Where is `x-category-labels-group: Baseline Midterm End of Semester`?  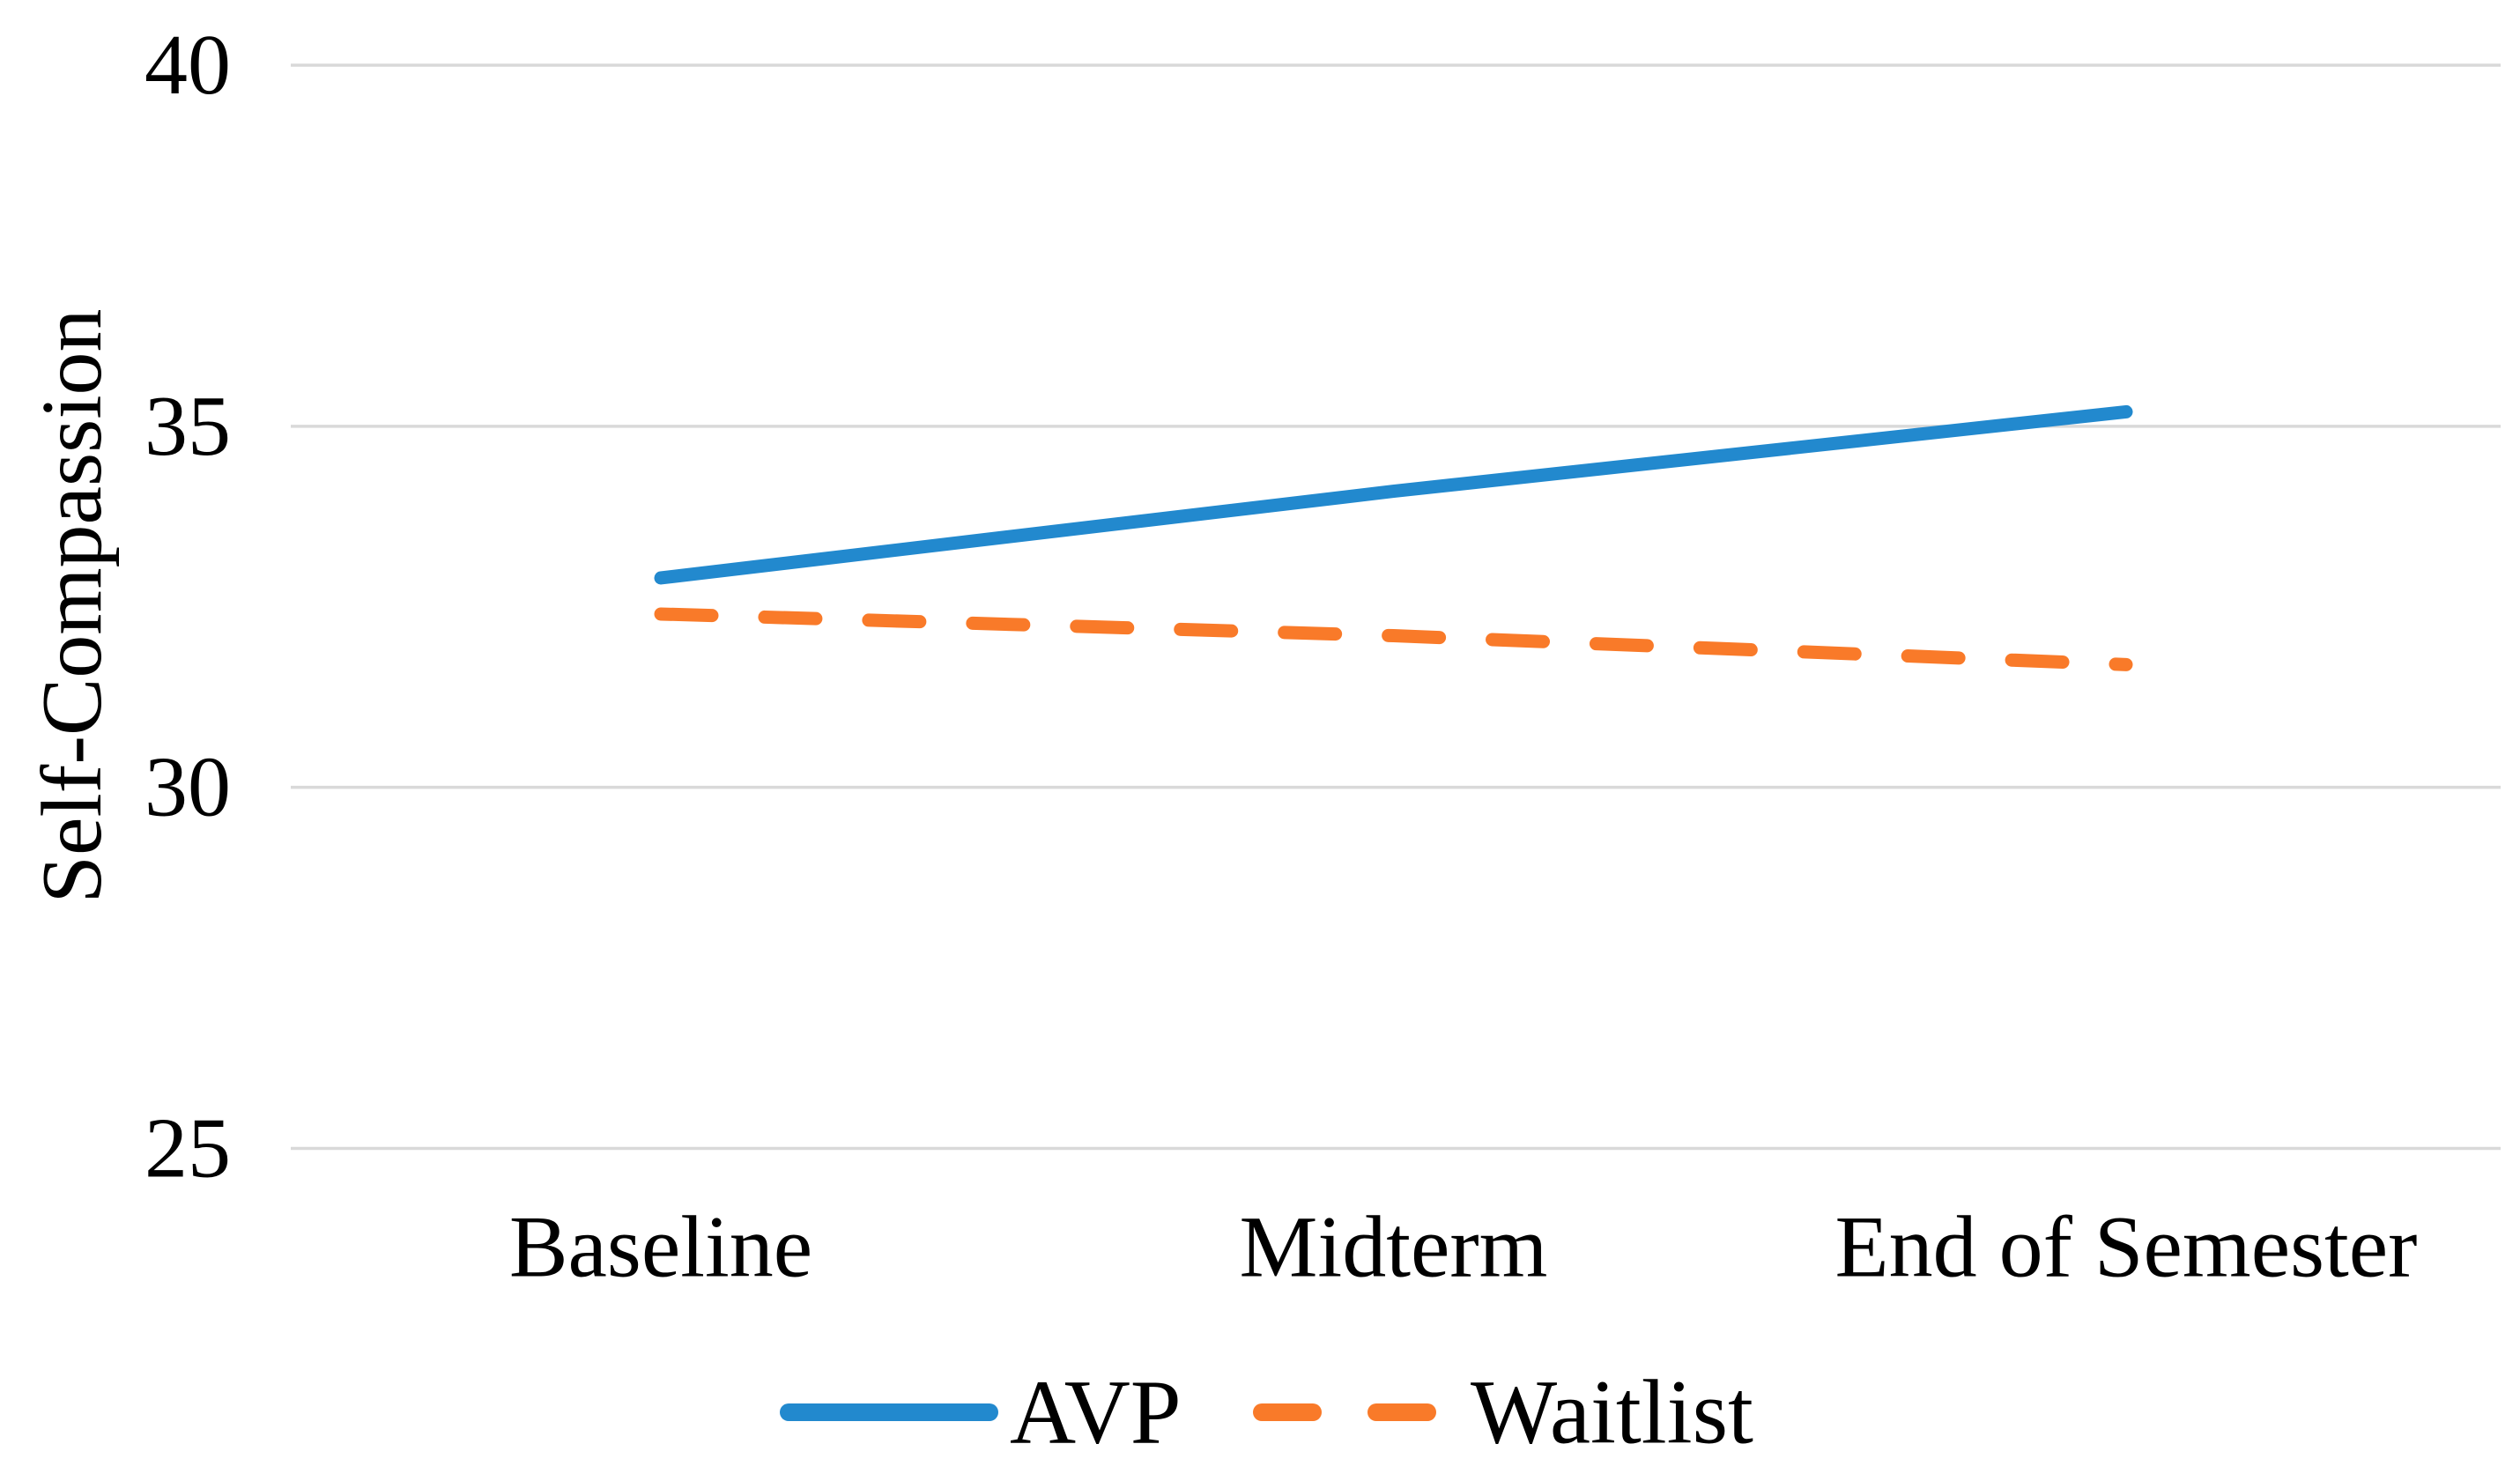
x-category-labels-group: Baseline Midterm End of Semester is located at coordinates (1463, 1247).